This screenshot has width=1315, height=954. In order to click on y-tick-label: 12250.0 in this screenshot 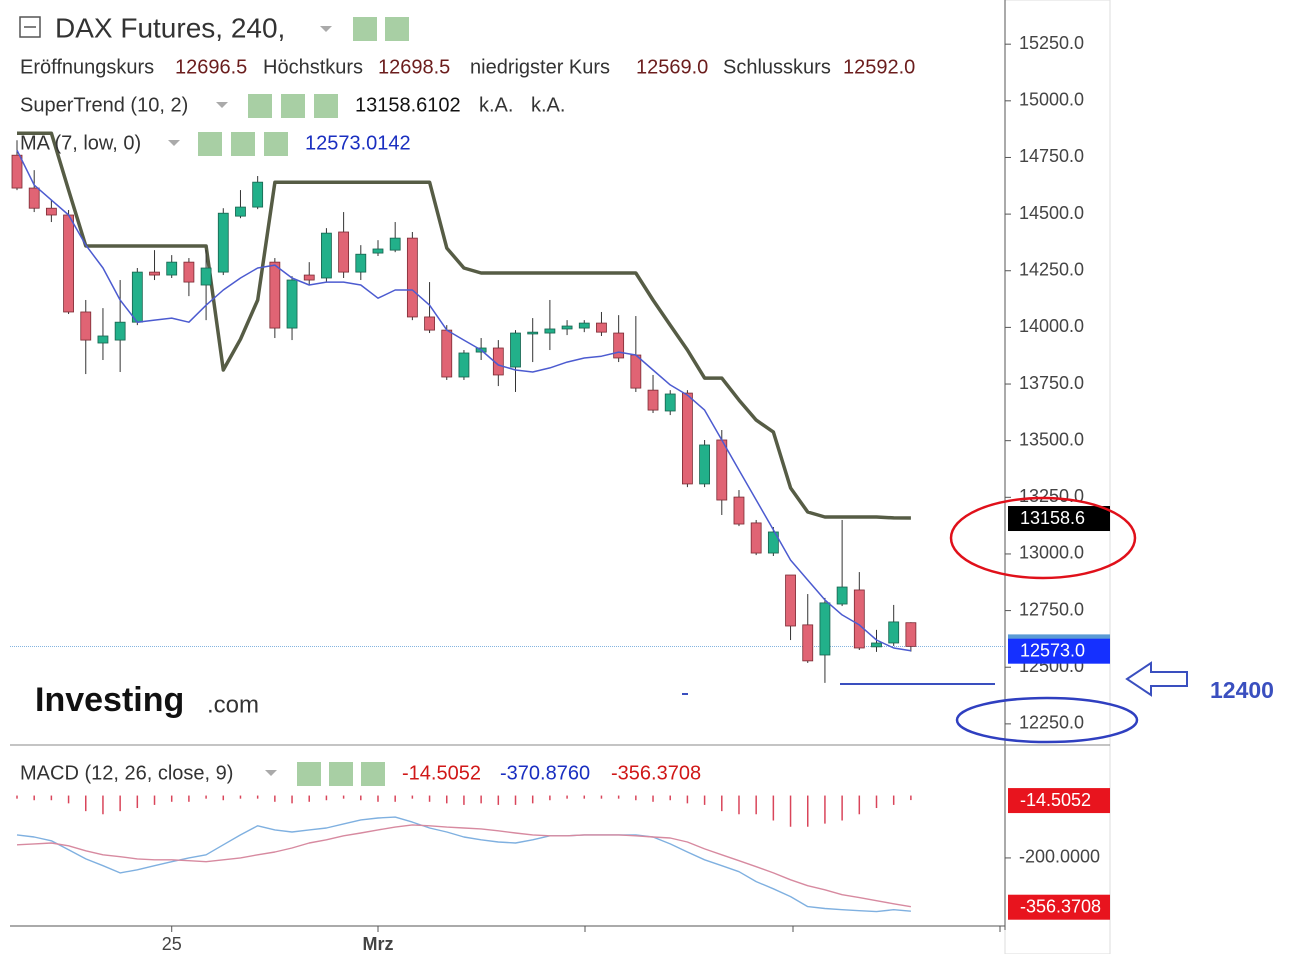, I will do `click(1051, 723)`.